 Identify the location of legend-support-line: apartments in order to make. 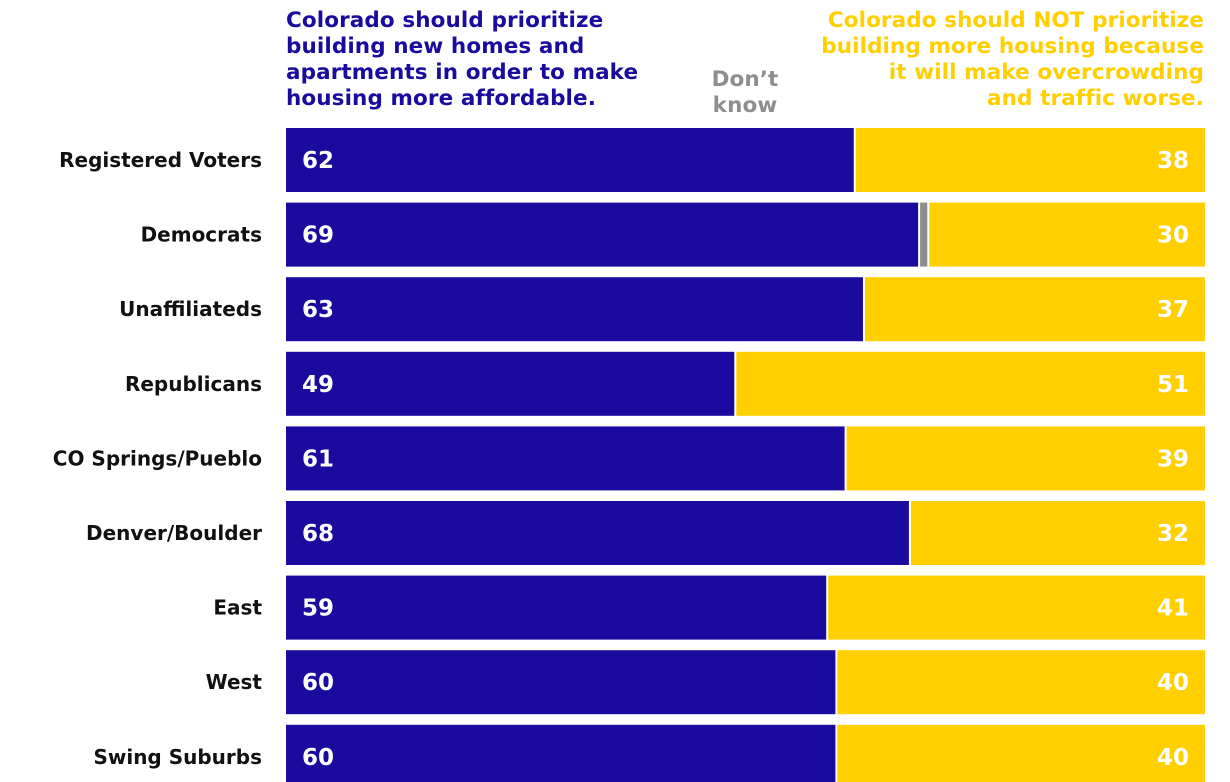
(462, 72).